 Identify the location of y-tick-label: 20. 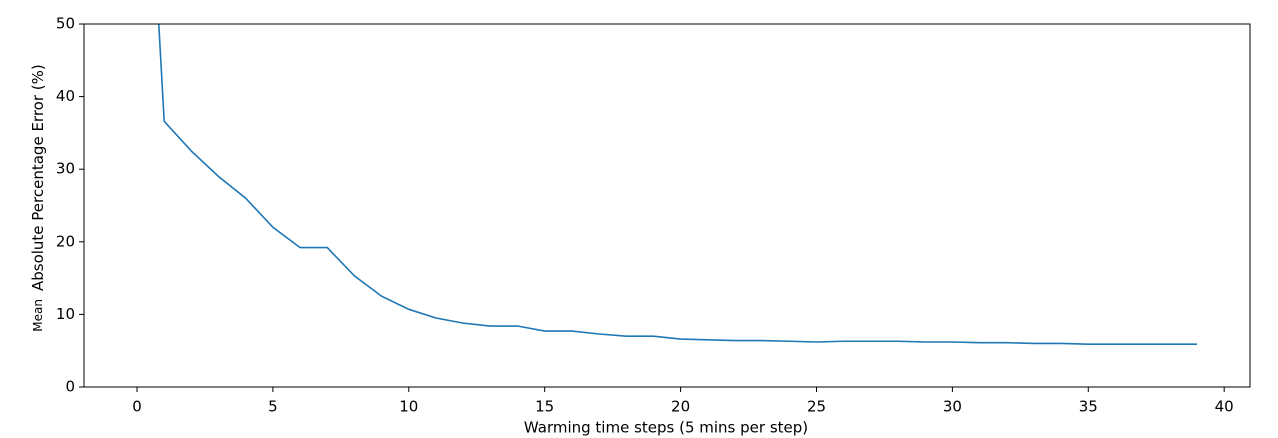
(65, 241).